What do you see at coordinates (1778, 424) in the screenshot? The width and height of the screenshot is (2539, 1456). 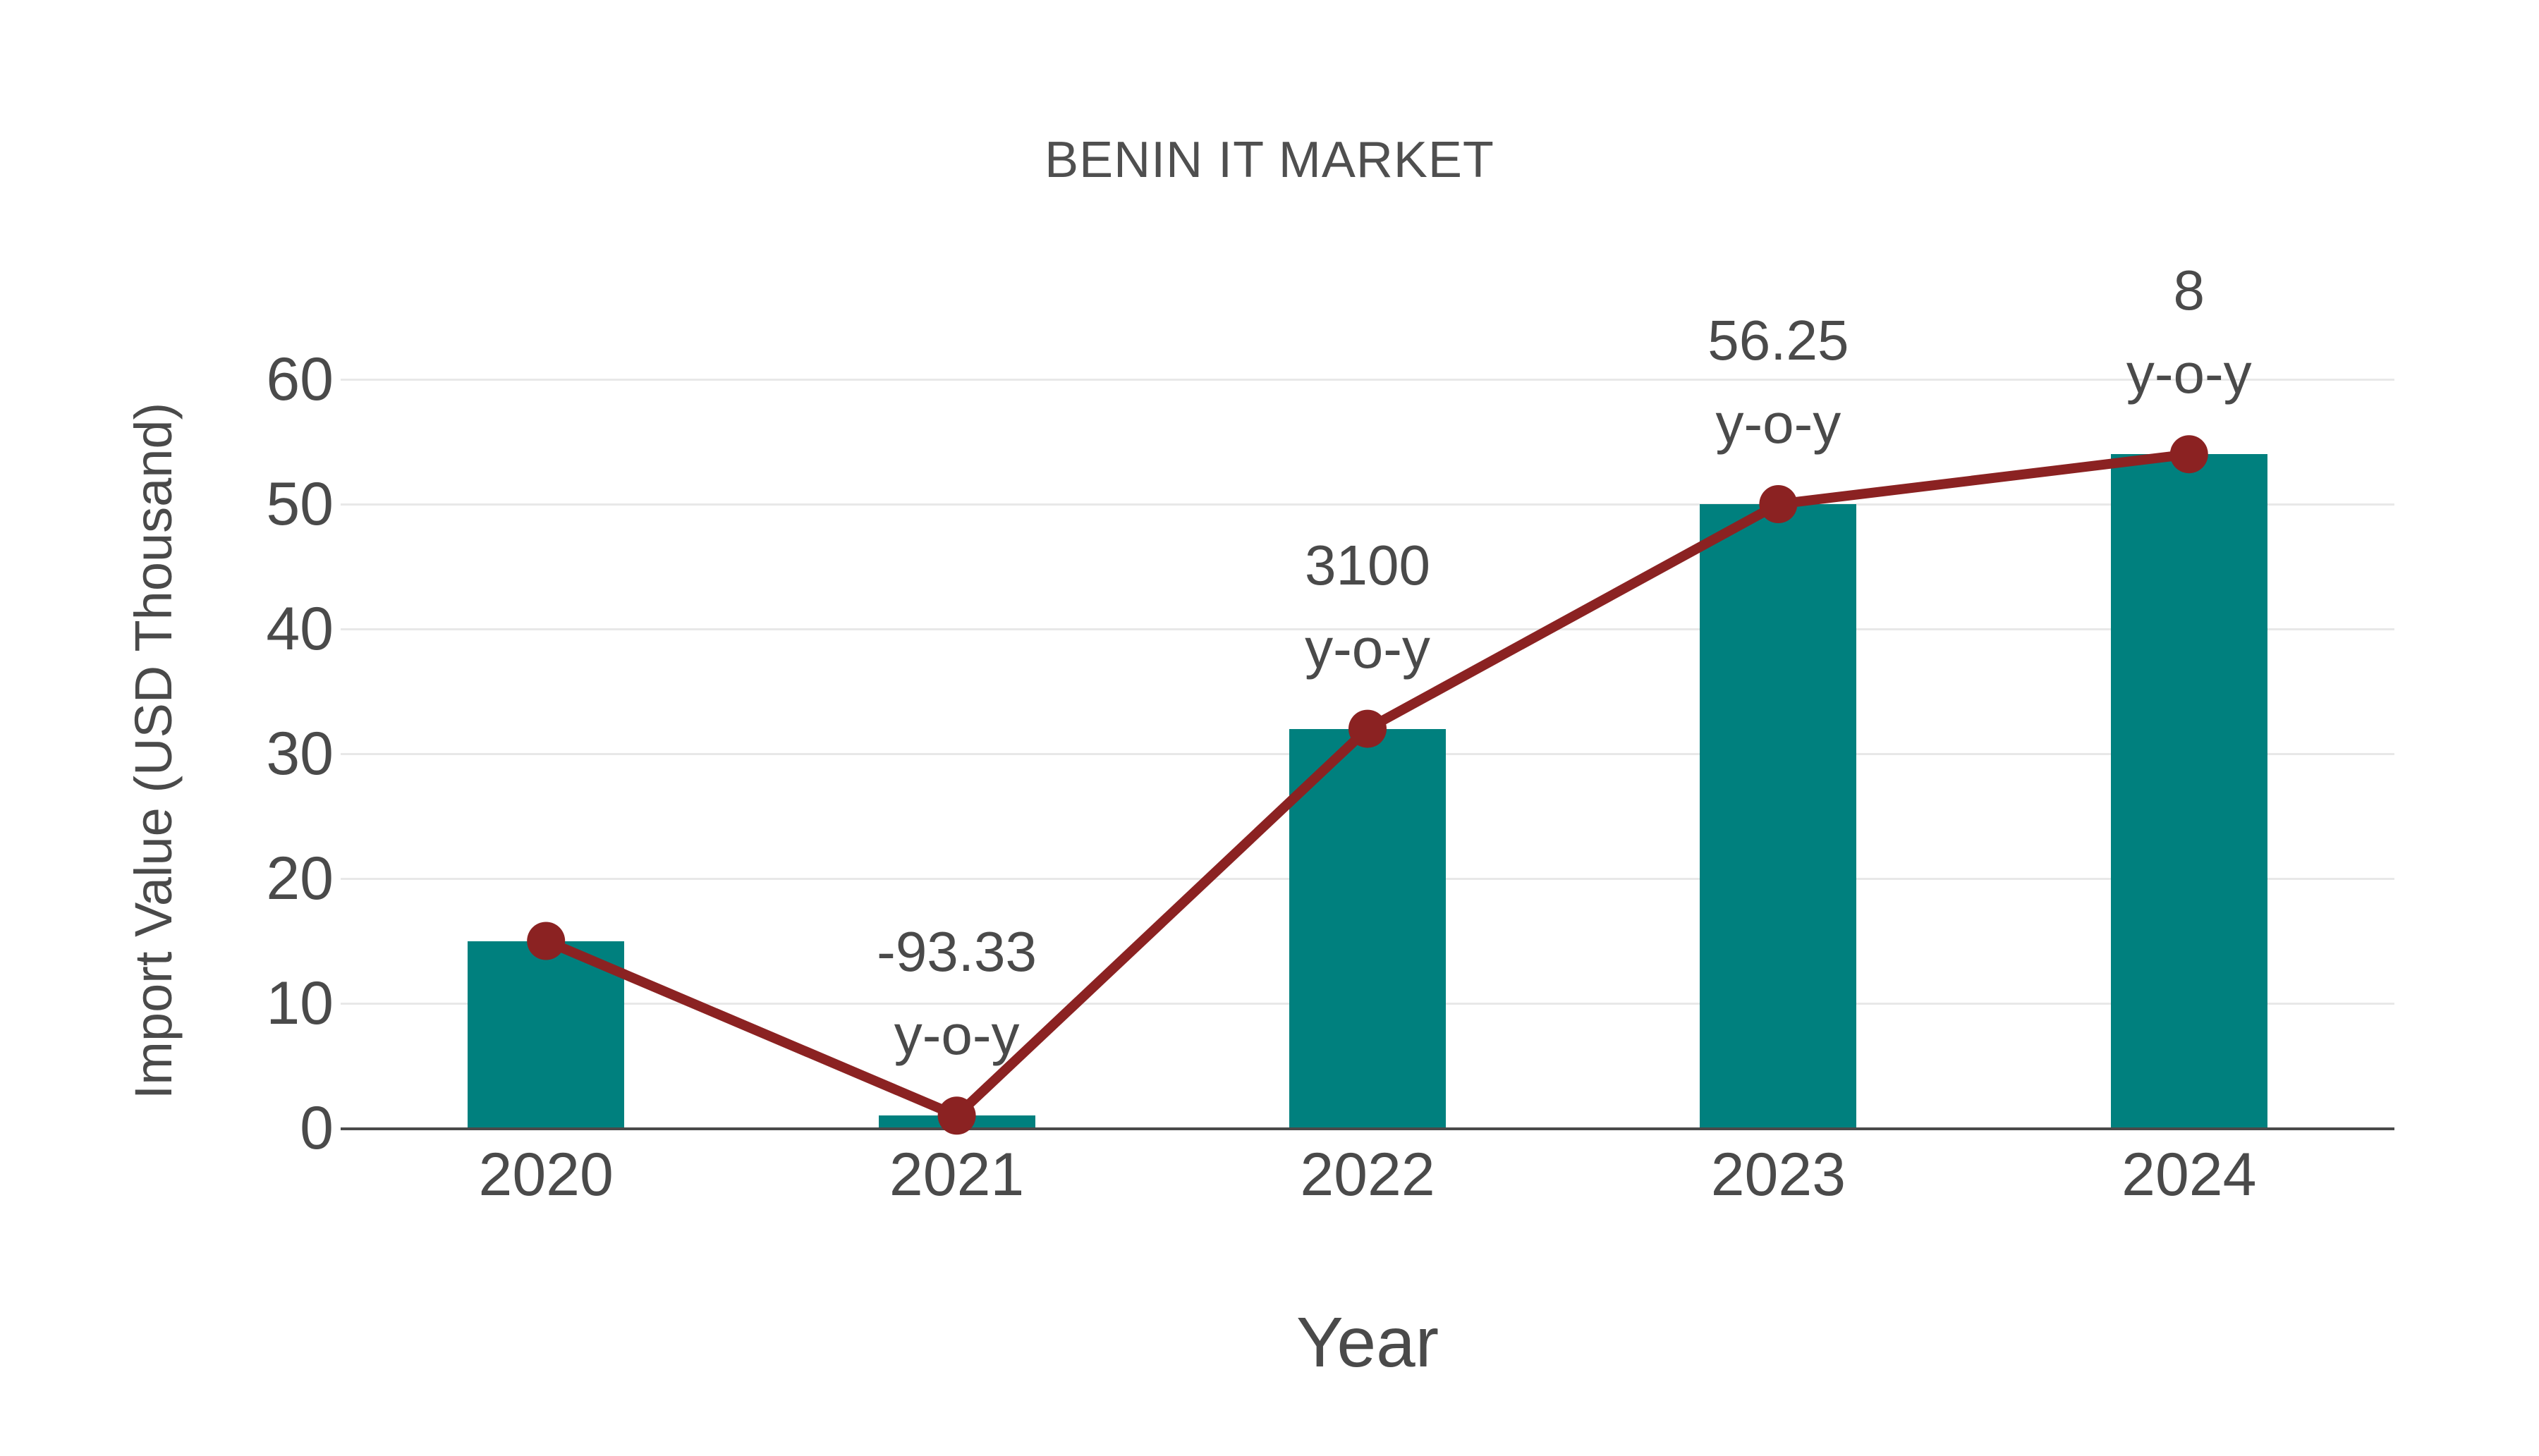 I see `annotation-suffix-2023: y-o-y` at bounding box center [1778, 424].